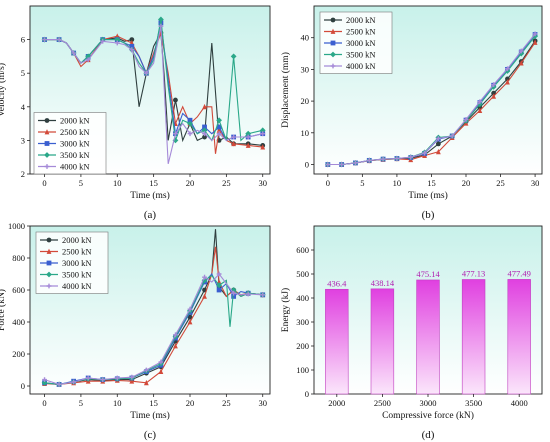  What do you see at coordinates (337, 341) in the screenshot?
I see `bar-2000` at bounding box center [337, 341].